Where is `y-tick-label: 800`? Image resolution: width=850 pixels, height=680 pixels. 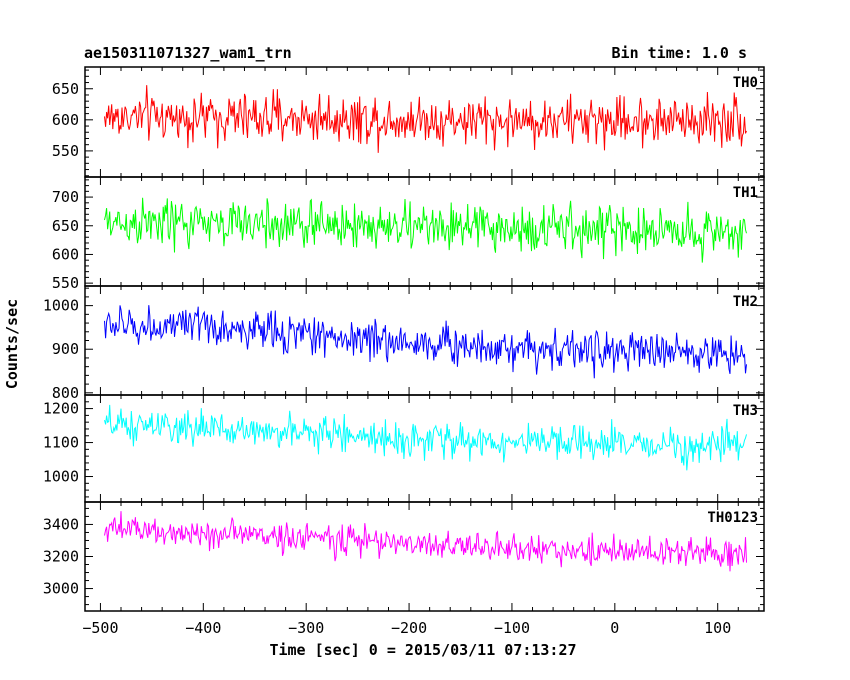
y-tick-label: 800 is located at coordinates (65, 393).